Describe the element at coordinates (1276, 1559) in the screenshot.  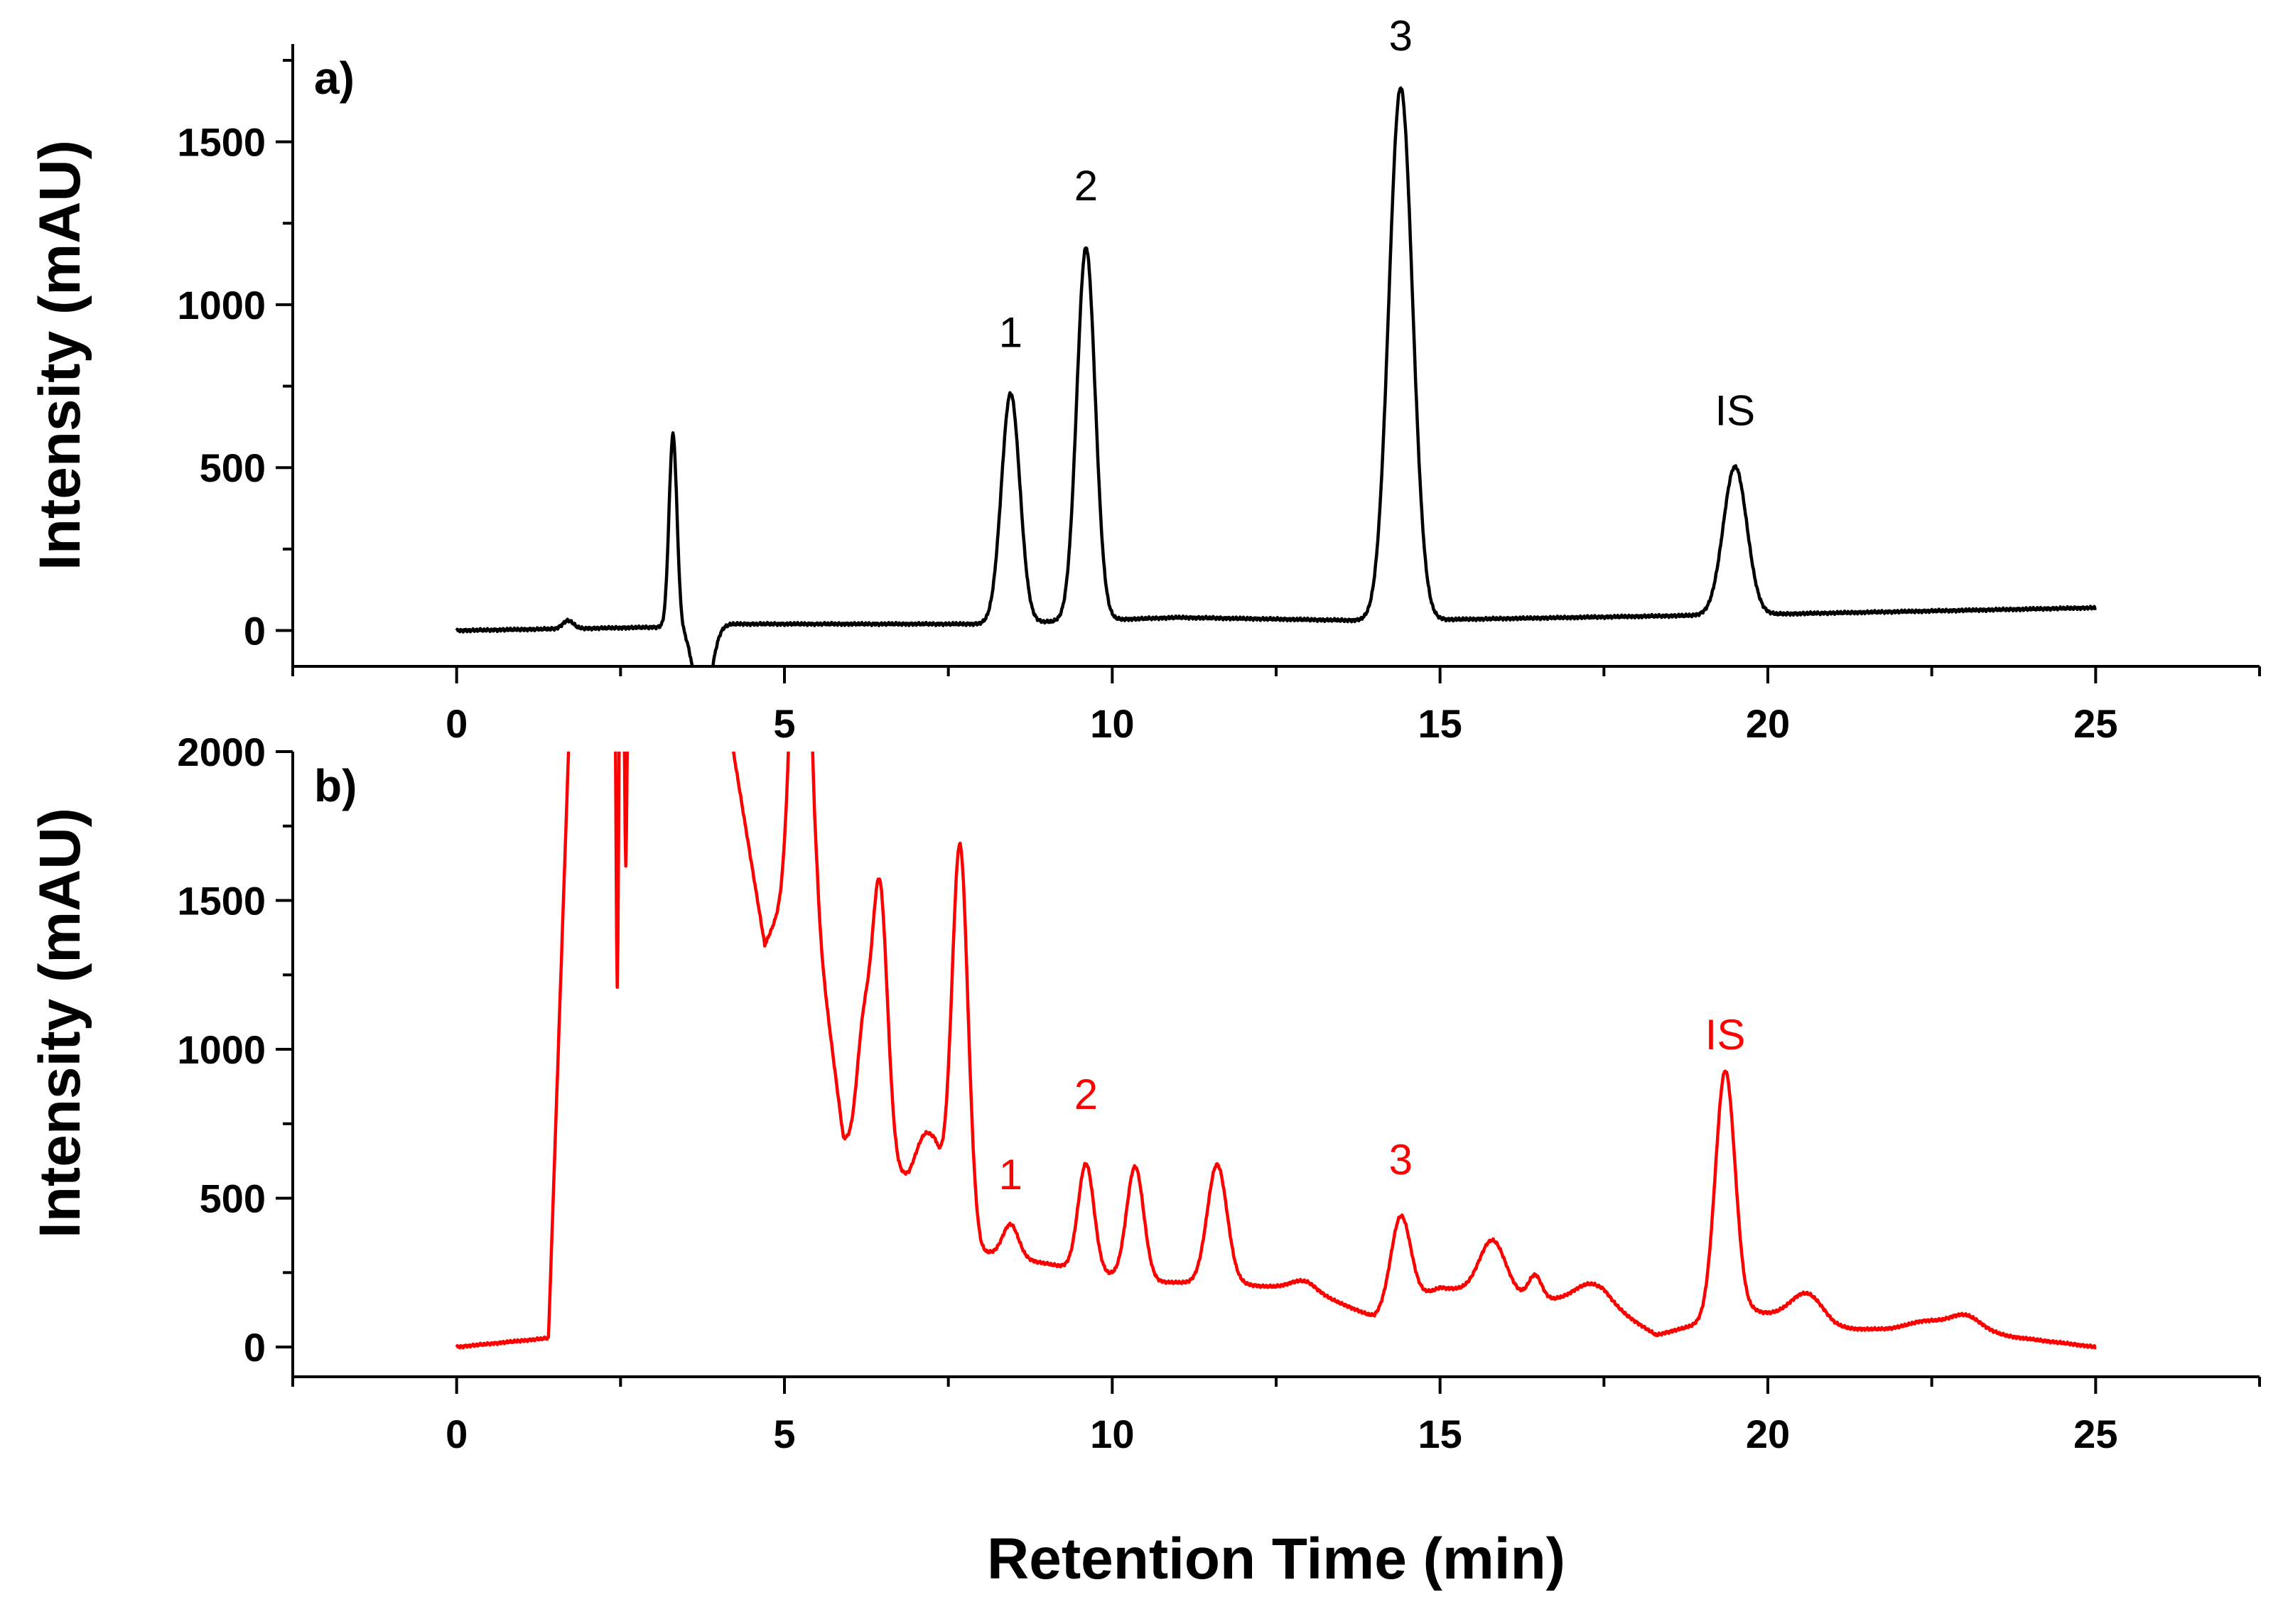
I see `x-axis-title: Retention Time (min)` at that location.